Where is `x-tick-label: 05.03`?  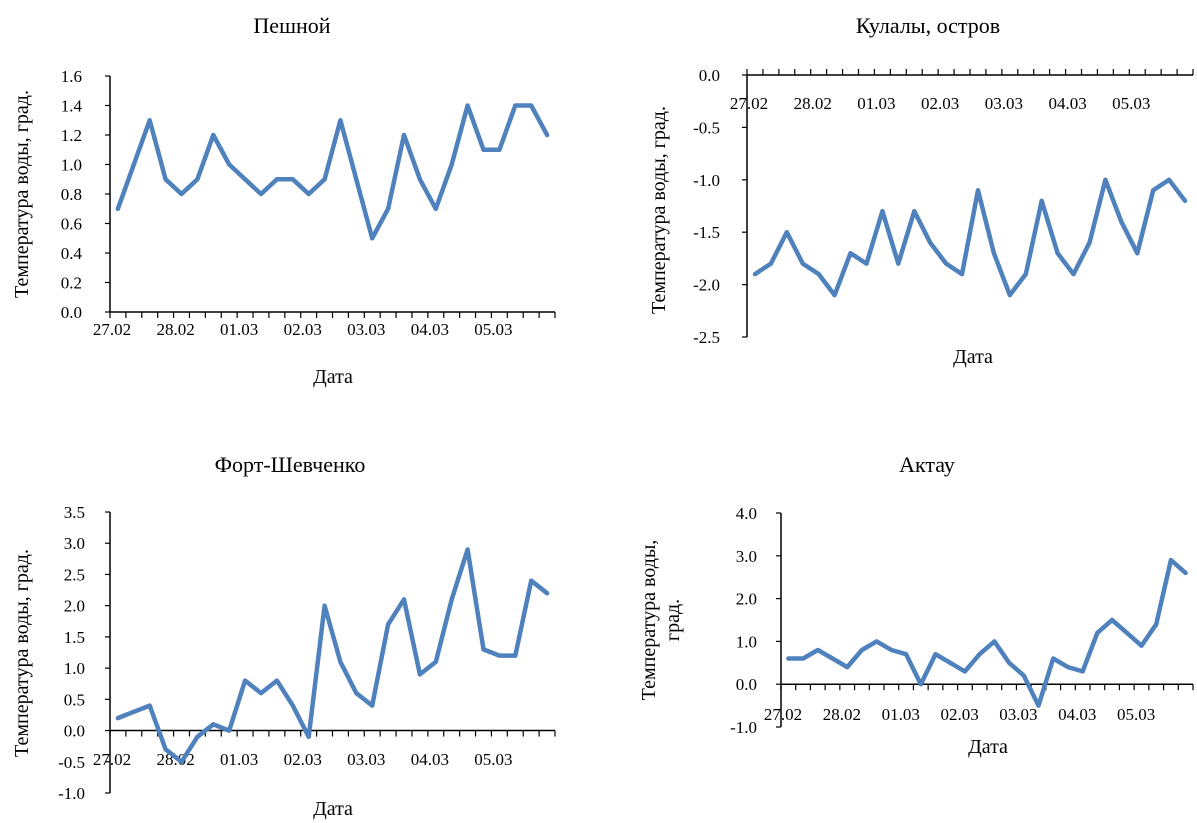
x-tick-label: 05.03 is located at coordinates (1131, 103).